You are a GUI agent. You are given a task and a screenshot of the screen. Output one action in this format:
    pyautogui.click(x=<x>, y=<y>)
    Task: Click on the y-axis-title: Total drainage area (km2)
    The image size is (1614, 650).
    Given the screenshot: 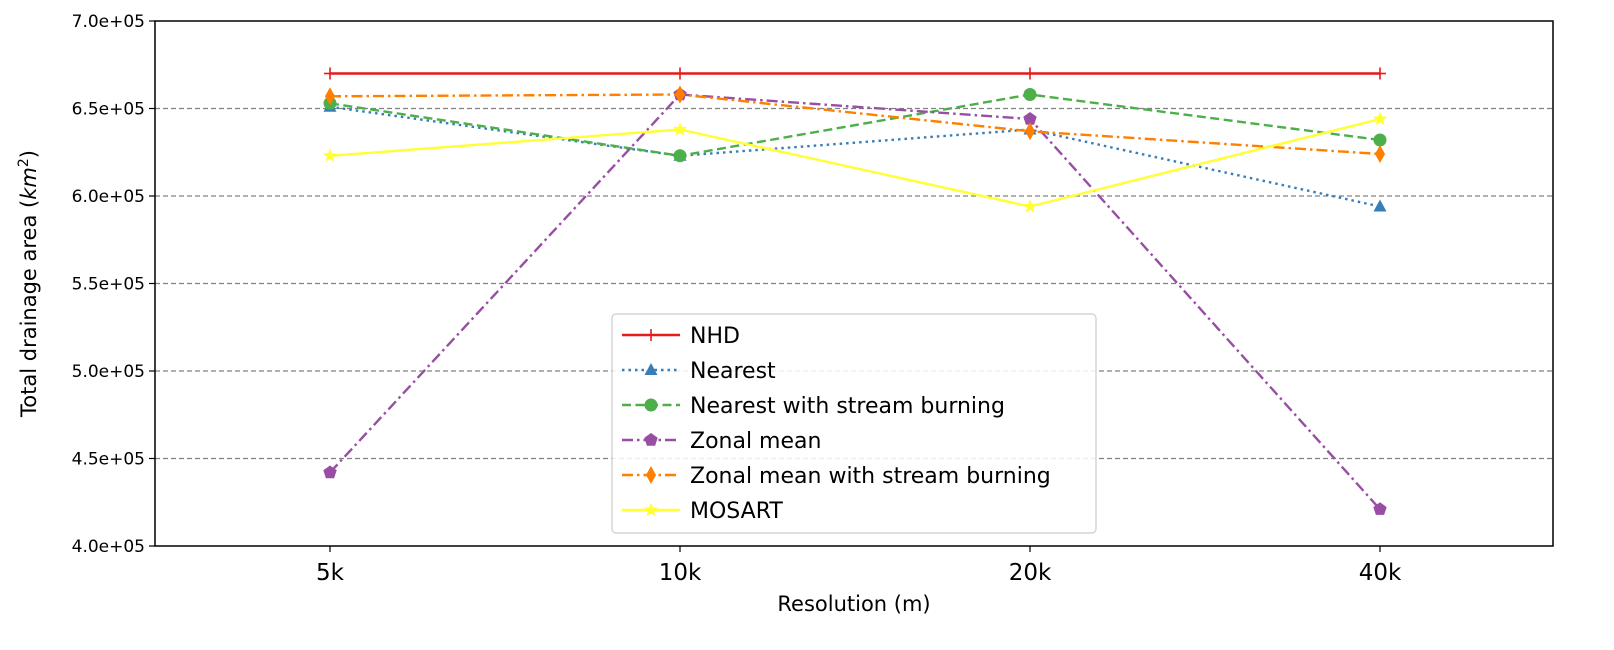 What is the action you would take?
    pyautogui.click(x=28, y=284)
    